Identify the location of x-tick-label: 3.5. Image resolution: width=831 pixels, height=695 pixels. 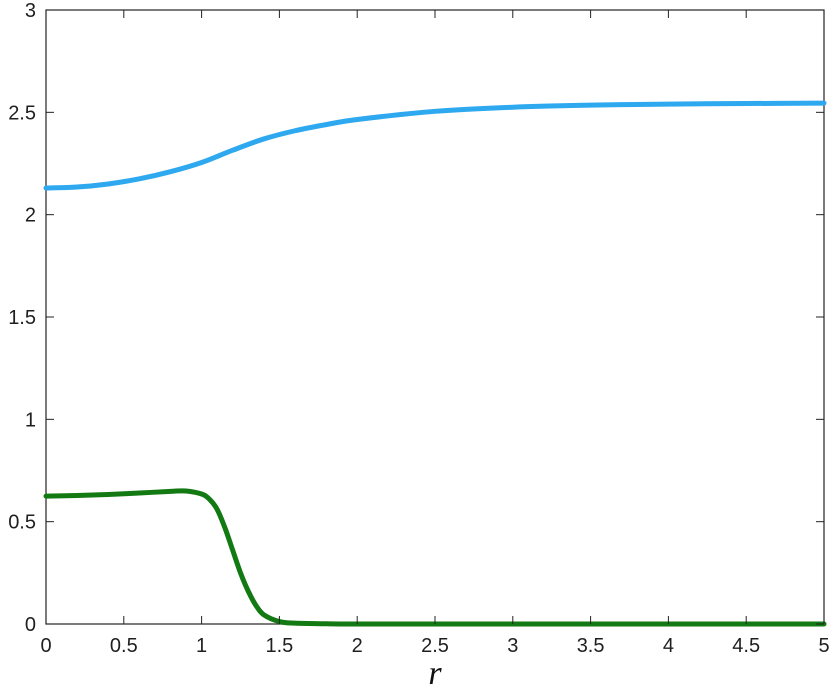
(591, 646).